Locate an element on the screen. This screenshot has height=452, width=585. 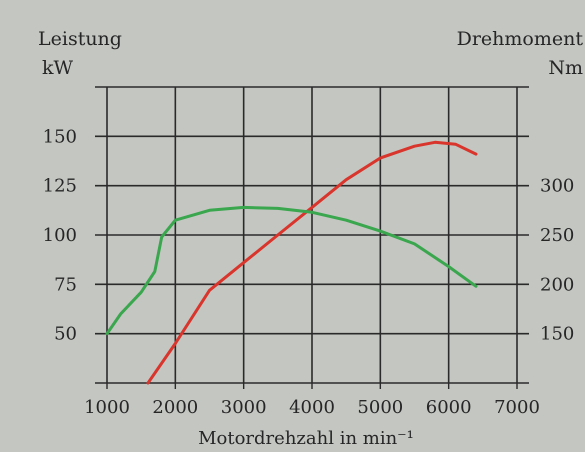
x-tick-label: 4000 is located at coordinates (312, 407).